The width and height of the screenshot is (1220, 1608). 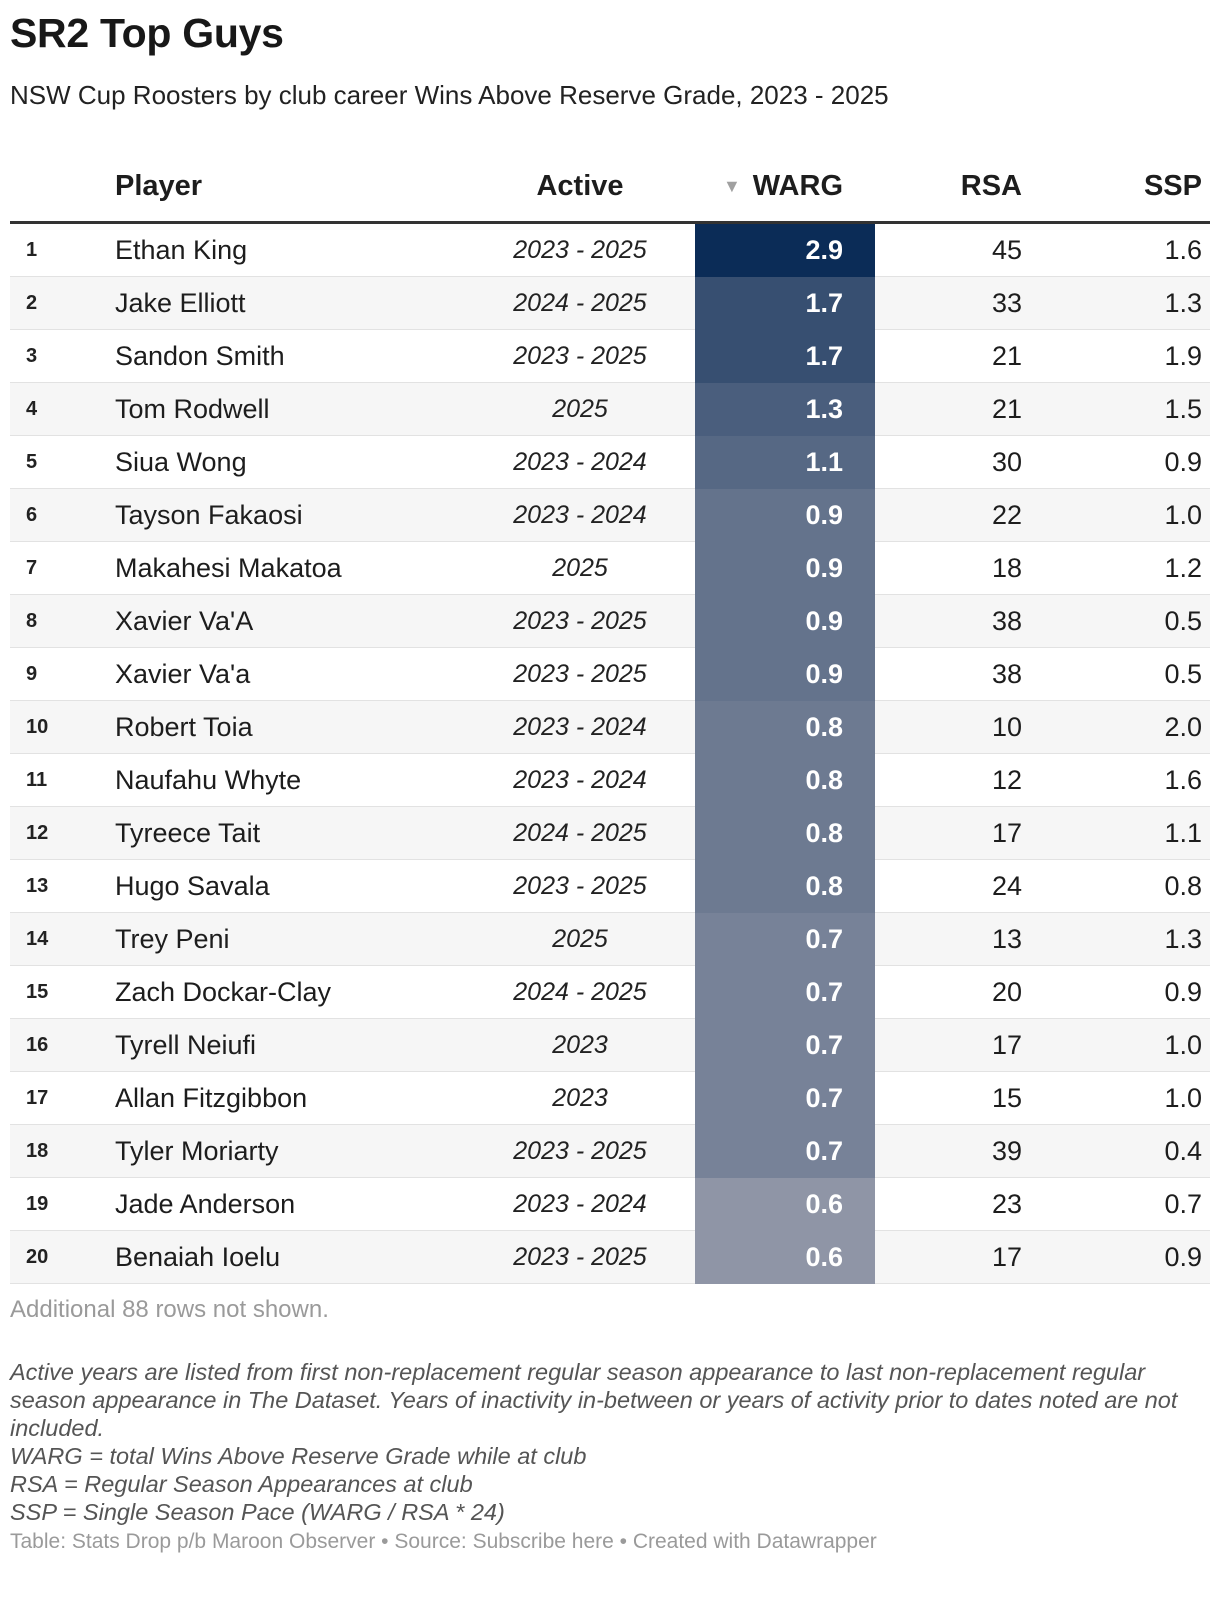 What do you see at coordinates (580, 186) in the screenshot?
I see `column-header-active: Active` at bounding box center [580, 186].